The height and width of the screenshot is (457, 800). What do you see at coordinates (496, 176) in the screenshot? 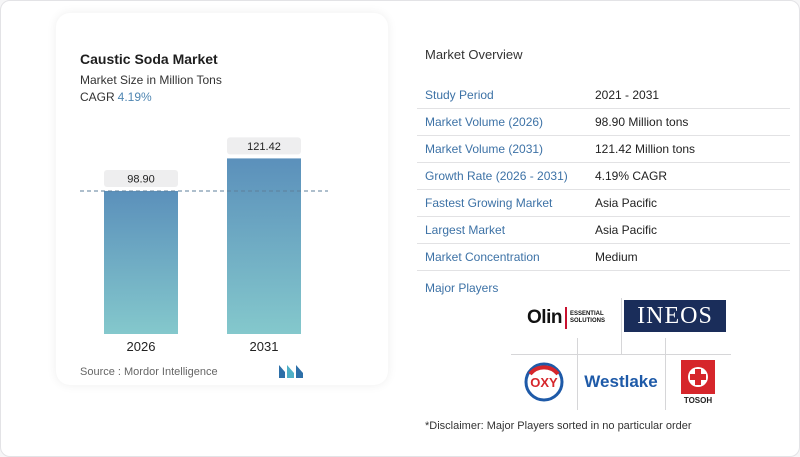
I see `row-key: Growth Rate (2026 - 2031)` at bounding box center [496, 176].